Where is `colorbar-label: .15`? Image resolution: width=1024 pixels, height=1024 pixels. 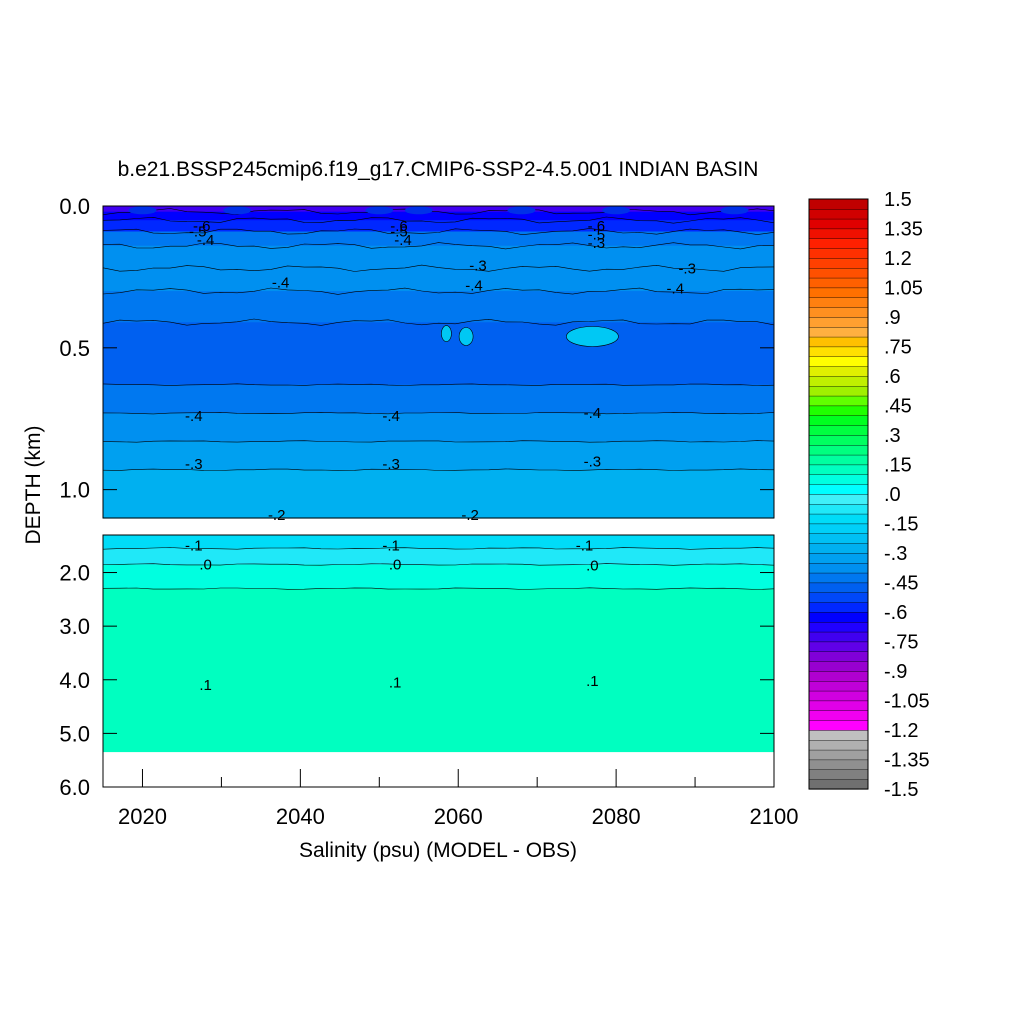 colorbar-label: .15 is located at coordinates (898, 466).